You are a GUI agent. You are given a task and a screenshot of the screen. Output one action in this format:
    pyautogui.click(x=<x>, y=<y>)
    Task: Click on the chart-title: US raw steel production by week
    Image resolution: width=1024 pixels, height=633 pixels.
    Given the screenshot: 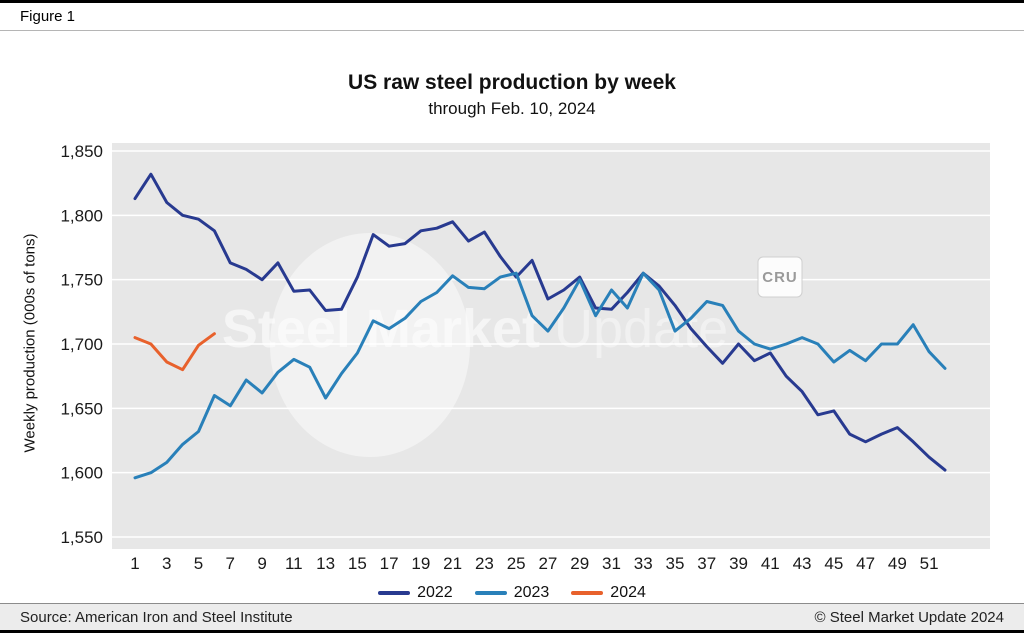 What is the action you would take?
    pyautogui.click(x=512, y=82)
    